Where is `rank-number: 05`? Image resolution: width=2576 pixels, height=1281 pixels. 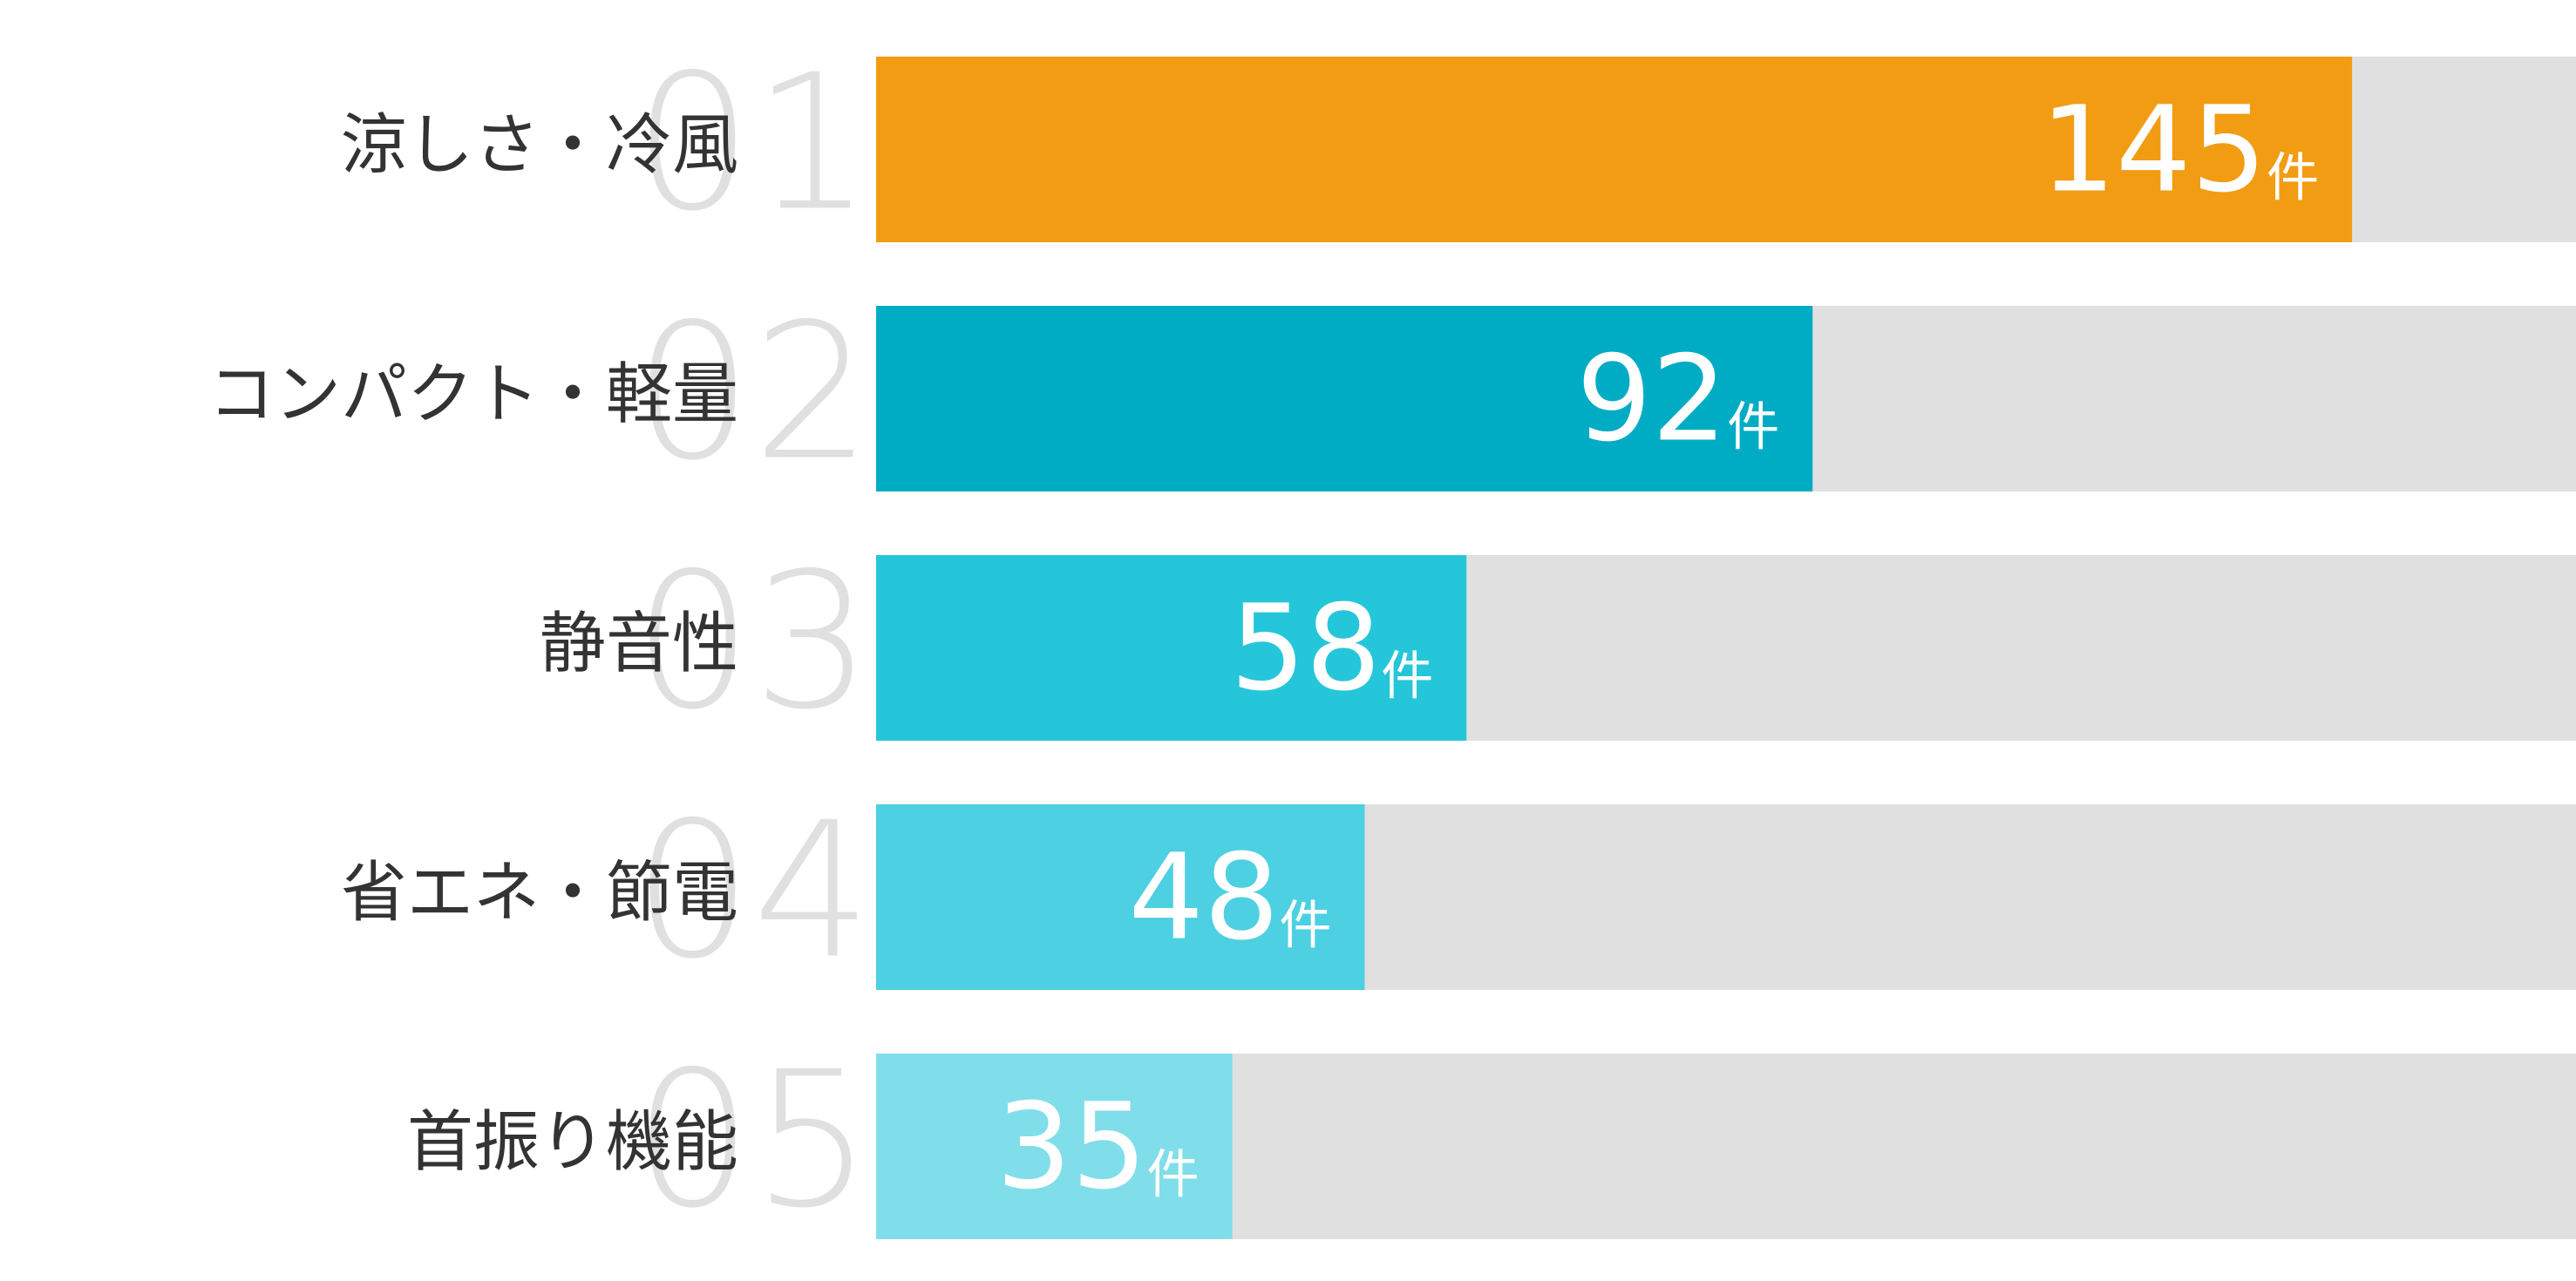 rank-number: 05 is located at coordinates (752, 1140).